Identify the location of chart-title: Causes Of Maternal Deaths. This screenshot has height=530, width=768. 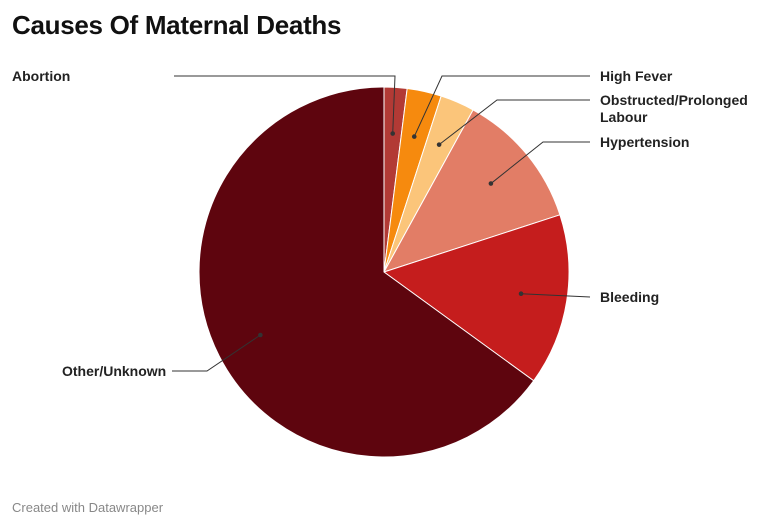
(177, 25).